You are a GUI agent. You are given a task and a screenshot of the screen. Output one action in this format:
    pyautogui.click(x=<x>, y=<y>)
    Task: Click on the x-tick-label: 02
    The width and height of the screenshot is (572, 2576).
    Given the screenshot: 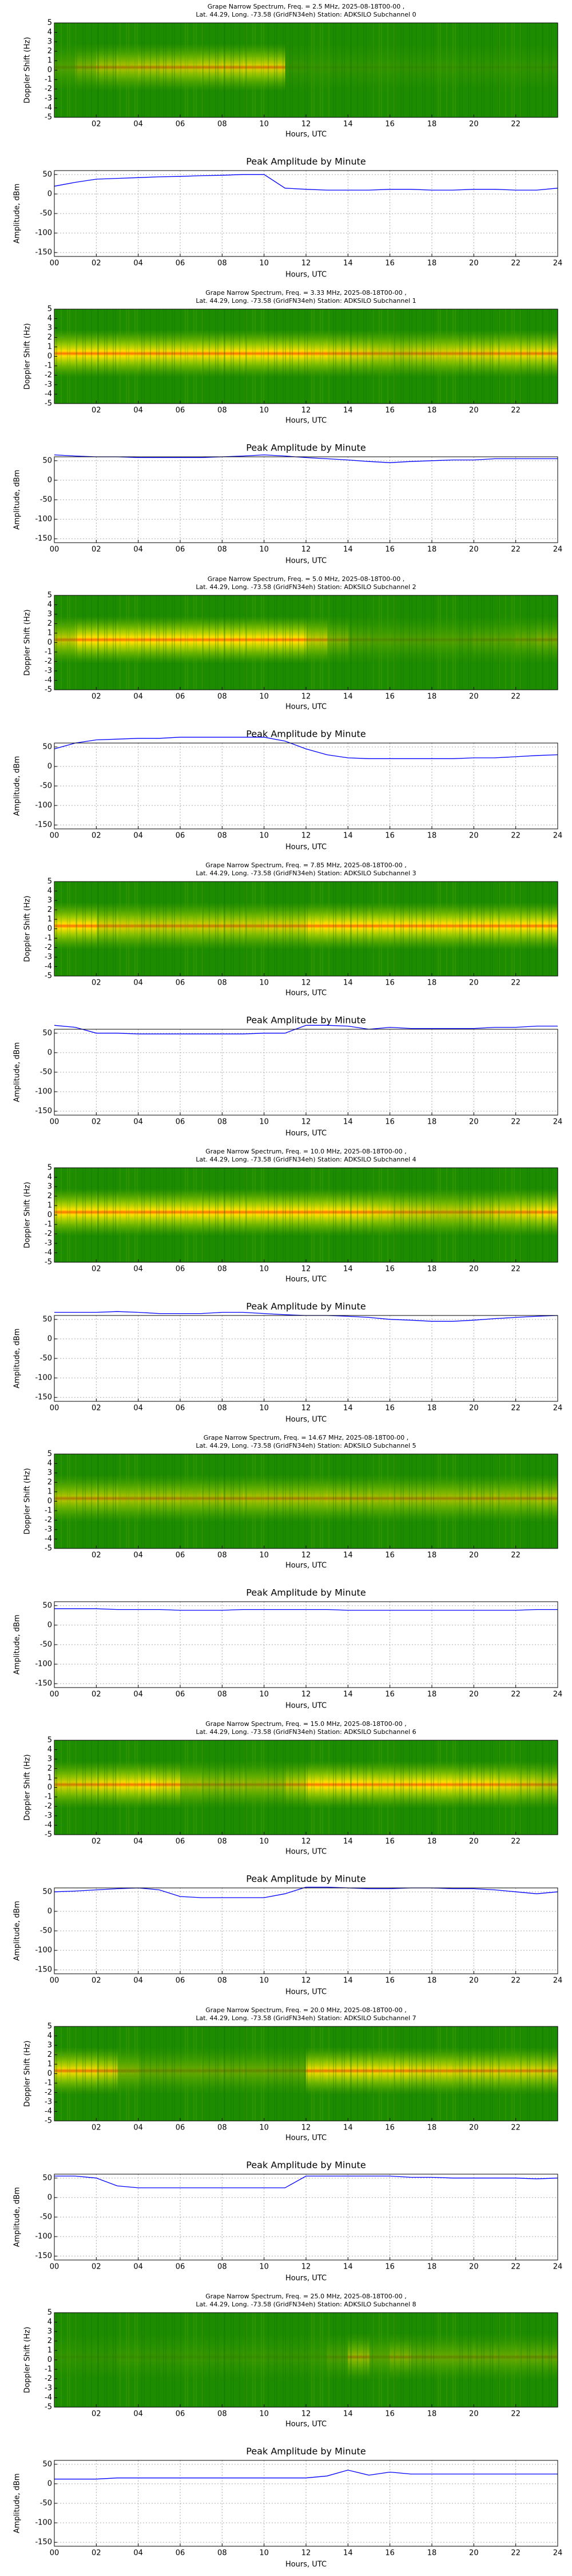 What is the action you would take?
    pyautogui.click(x=96, y=410)
    